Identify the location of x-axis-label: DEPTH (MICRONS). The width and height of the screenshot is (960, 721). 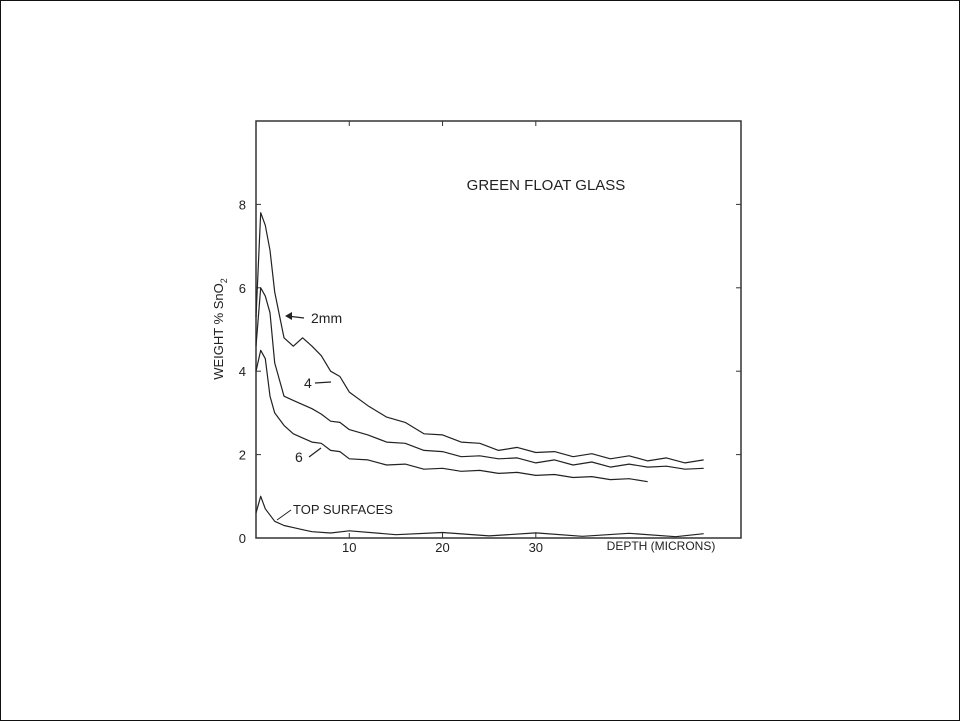
(661, 546).